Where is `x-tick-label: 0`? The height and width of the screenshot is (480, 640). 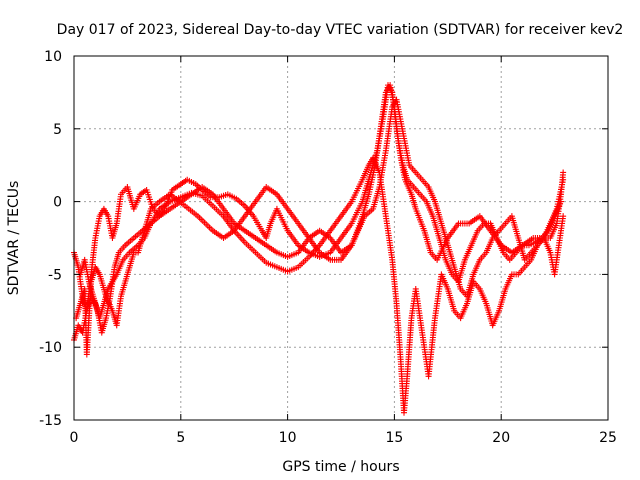 x-tick-label: 0 is located at coordinates (74, 438).